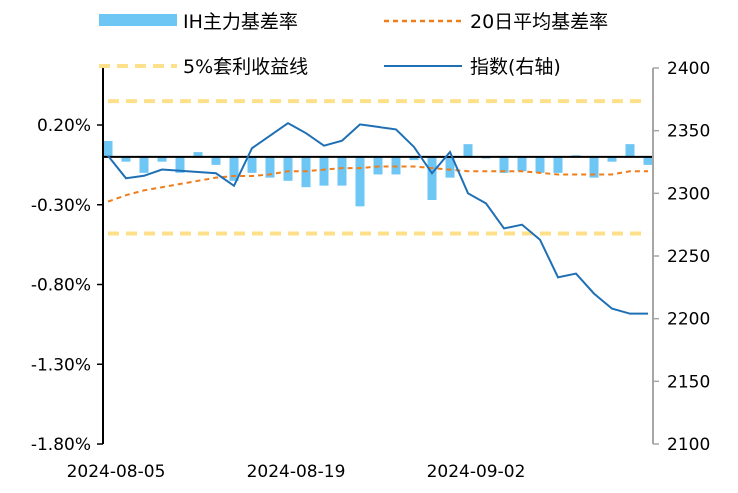  I want to click on bar-series, so click(378, 173).